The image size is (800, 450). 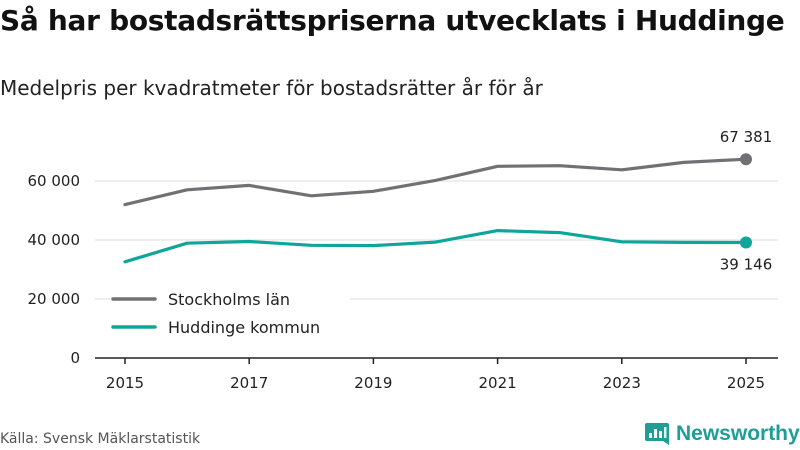 I want to click on series-endpoint-huddinge, so click(x=746, y=242).